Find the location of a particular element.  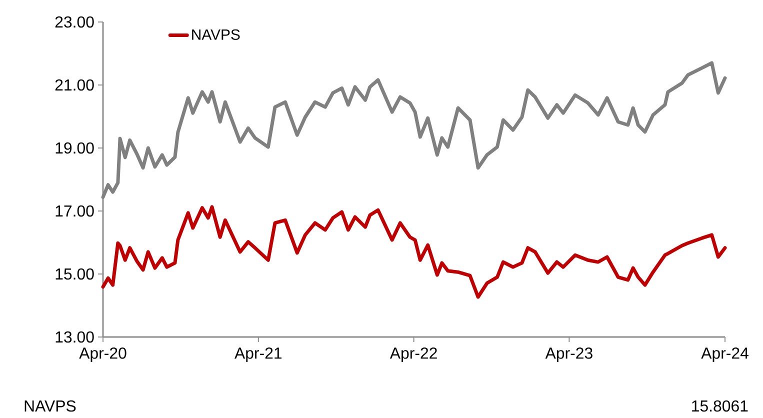

y-tick-label: 23.00 is located at coordinates (74, 22).